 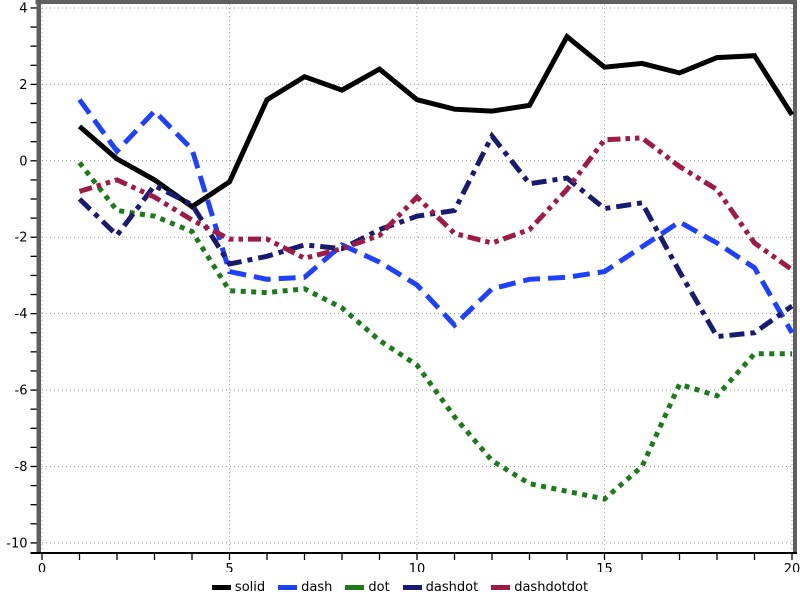 What do you see at coordinates (21, 238) in the screenshot?
I see `y-tick-label: -2` at bounding box center [21, 238].